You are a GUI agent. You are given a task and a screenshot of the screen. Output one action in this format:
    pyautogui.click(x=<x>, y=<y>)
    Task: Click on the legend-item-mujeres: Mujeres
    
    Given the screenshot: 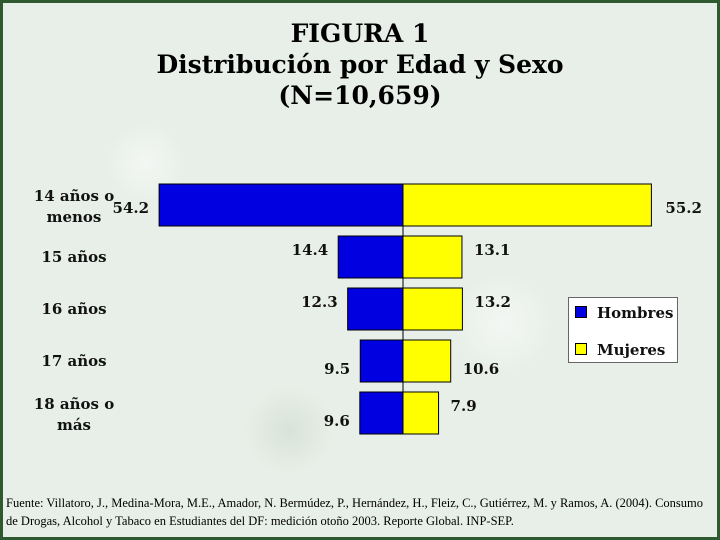 What is the action you would take?
    pyautogui.click(x=620, y=350)
    